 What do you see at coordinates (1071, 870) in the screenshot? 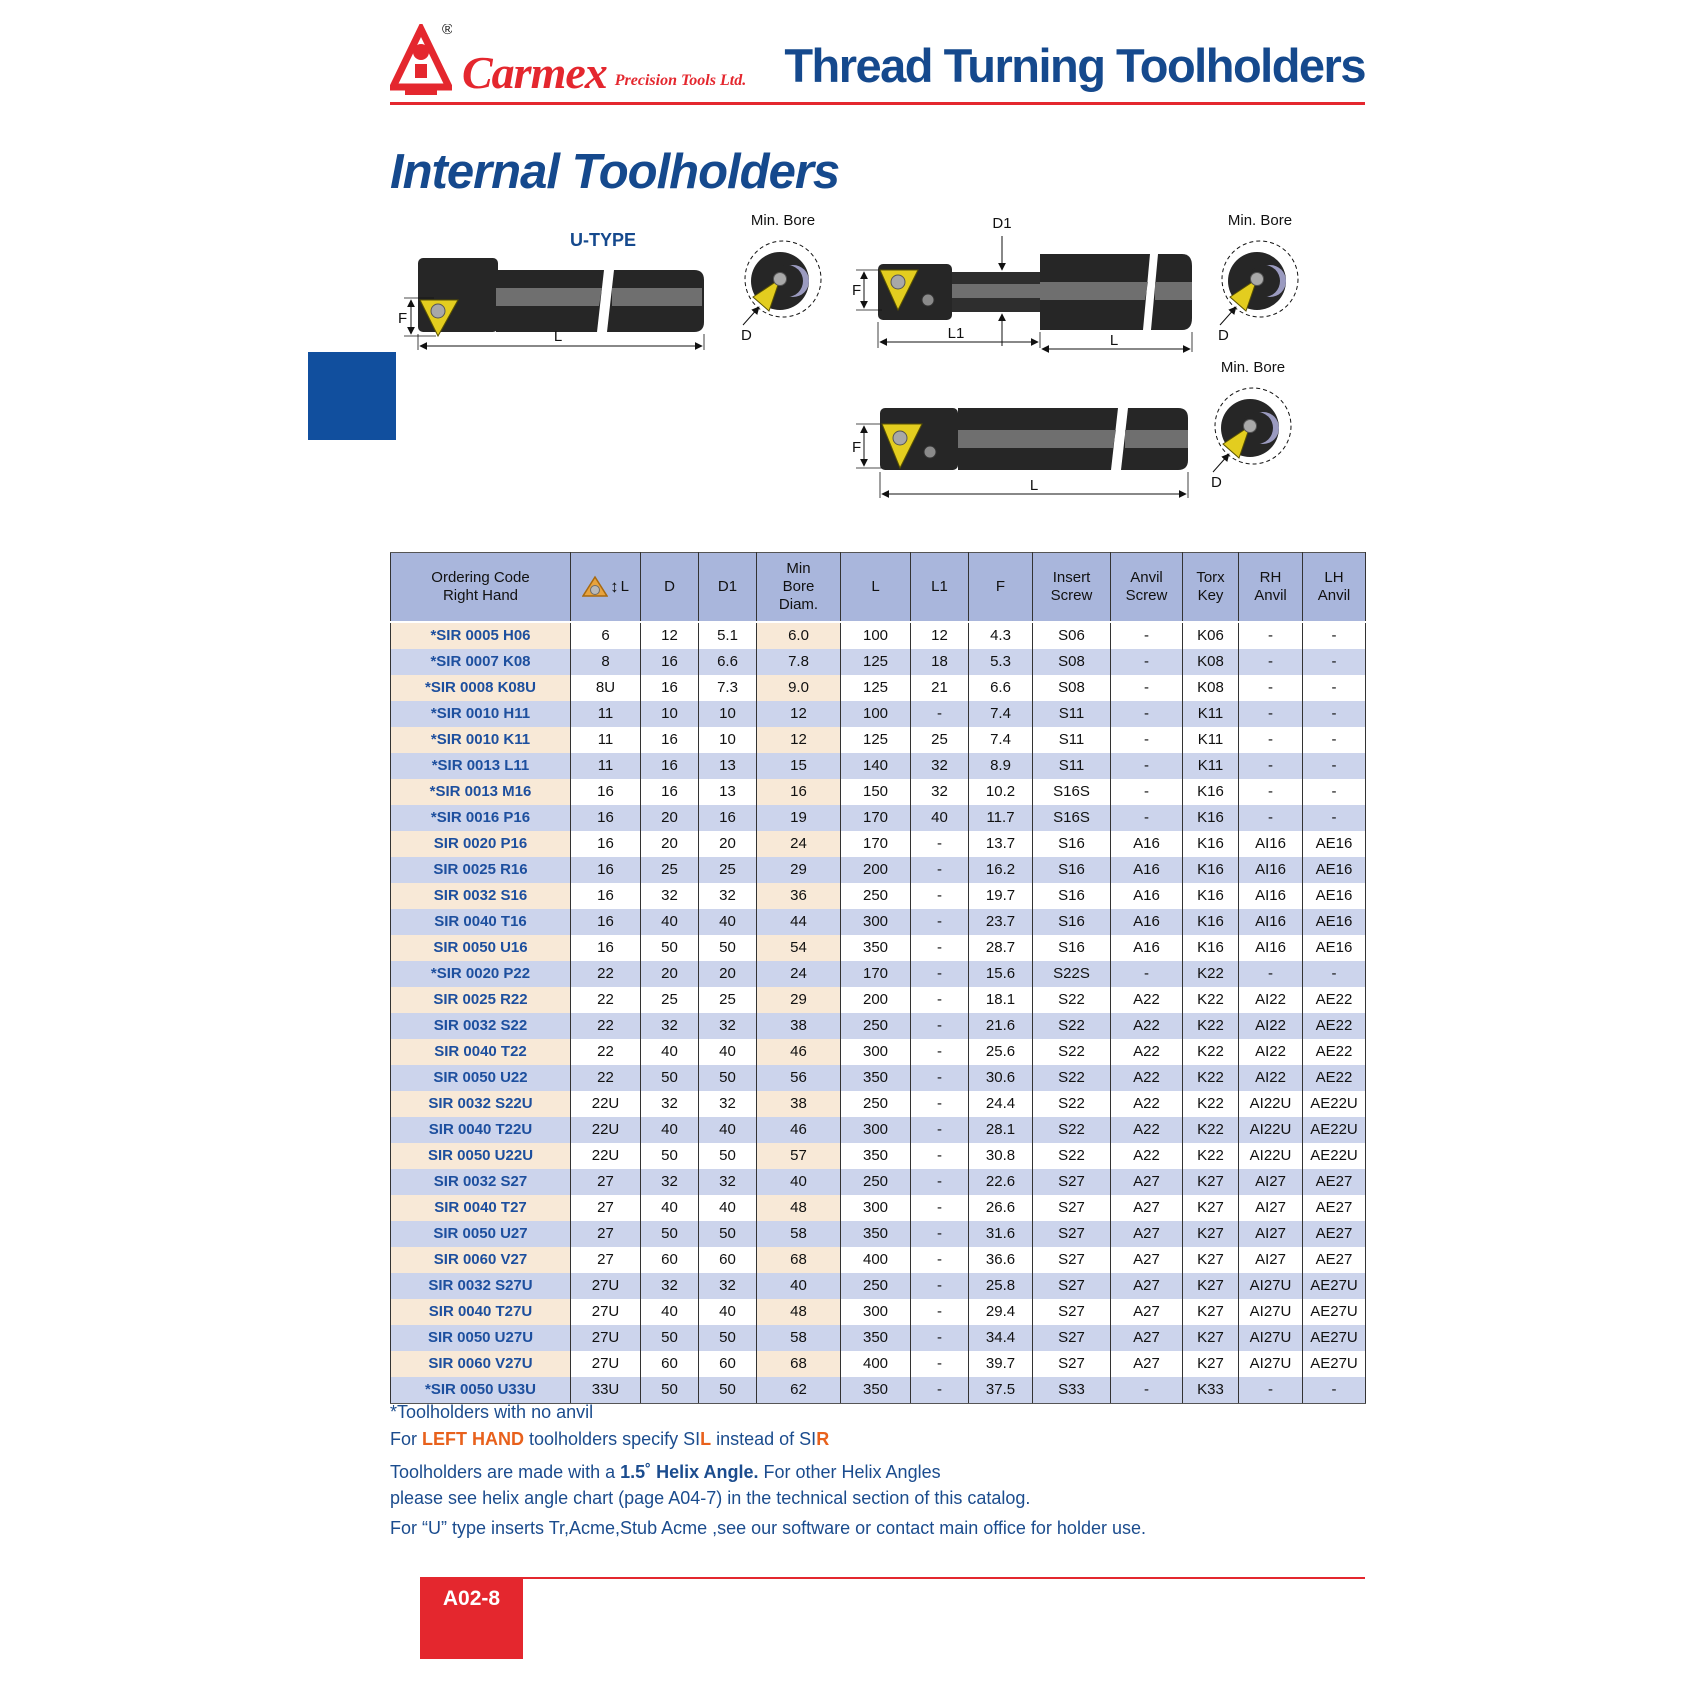
I see `spec-cell: S16` at bounding box center [1071, 870].